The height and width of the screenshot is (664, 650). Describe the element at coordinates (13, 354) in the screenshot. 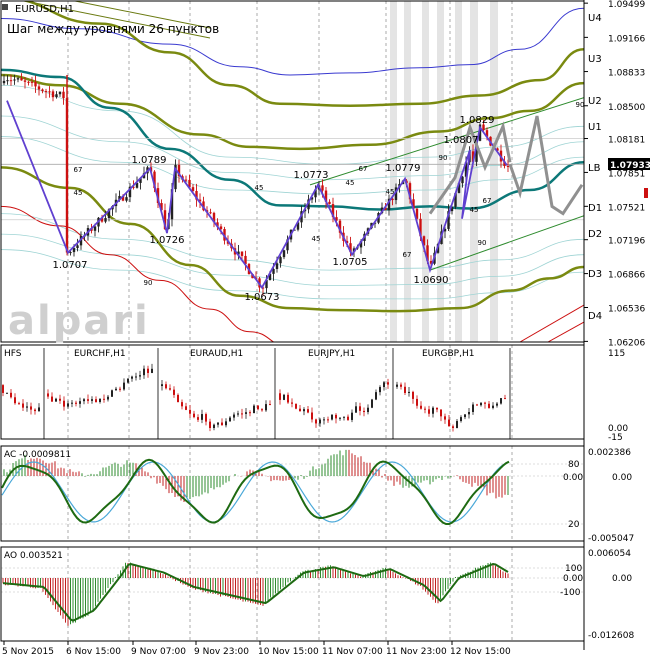

I see `hfs-title: HFS` at that location.